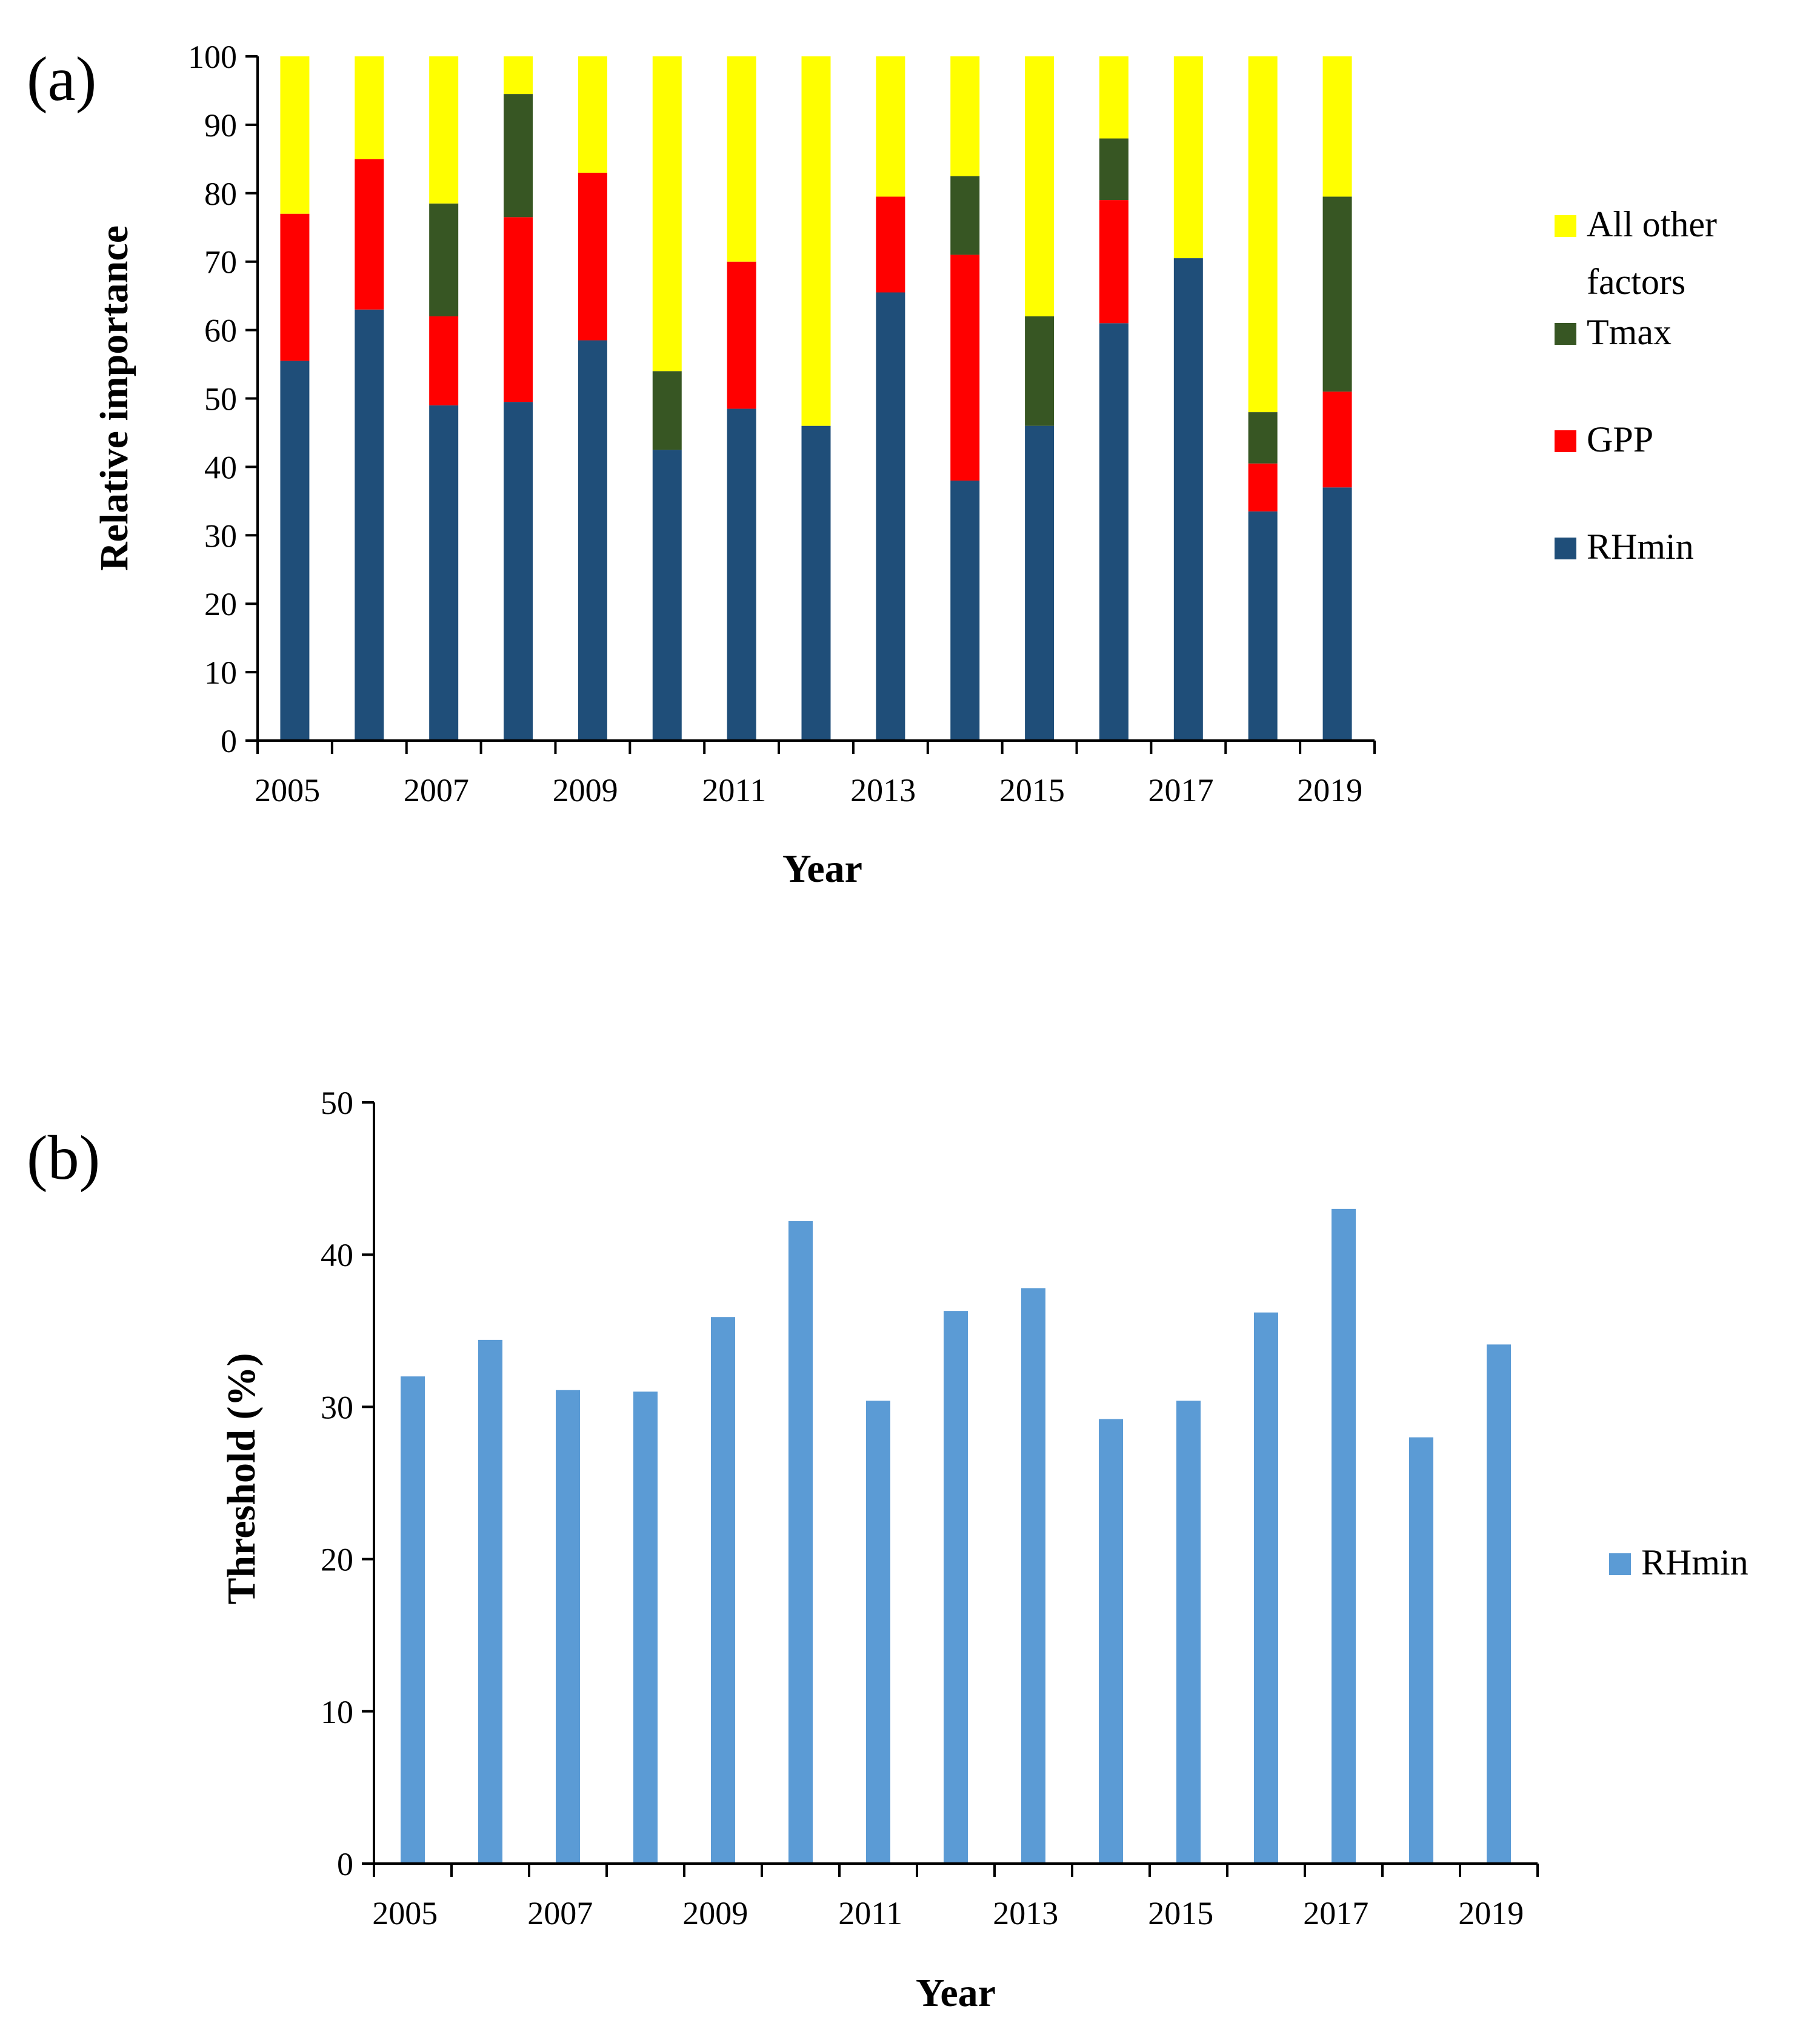  Describe the element at coordinates (444, 260) in the screenshot. I see `panel-a-bar-tmax-2007` at that location.